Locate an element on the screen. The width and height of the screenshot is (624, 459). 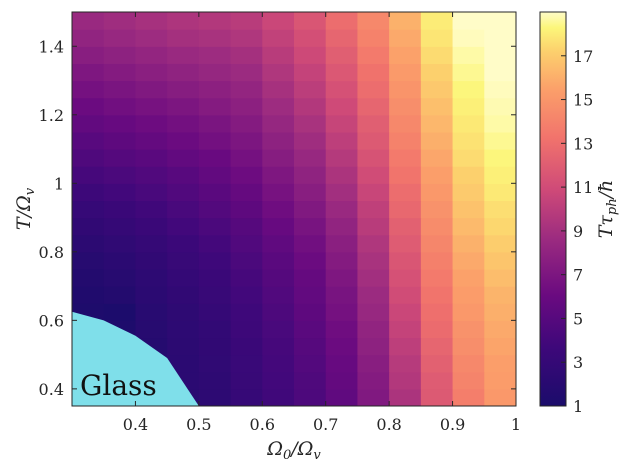
x-tick-label: 0.8 is located at coordinates (388, 424).